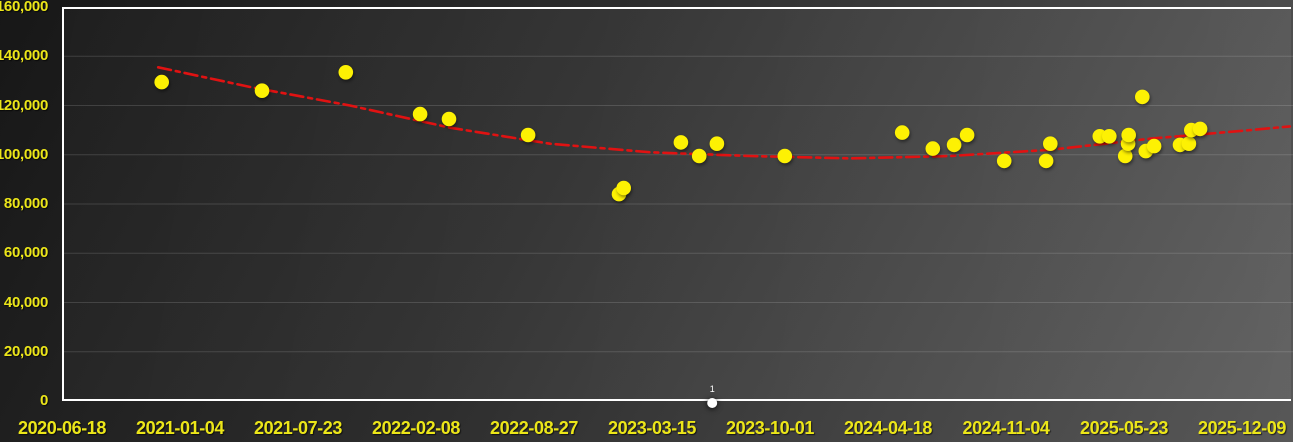 This screenshot has height=442, width=1293. I want to click on x-axis-label: 2023-03-15, so click(652, 428).